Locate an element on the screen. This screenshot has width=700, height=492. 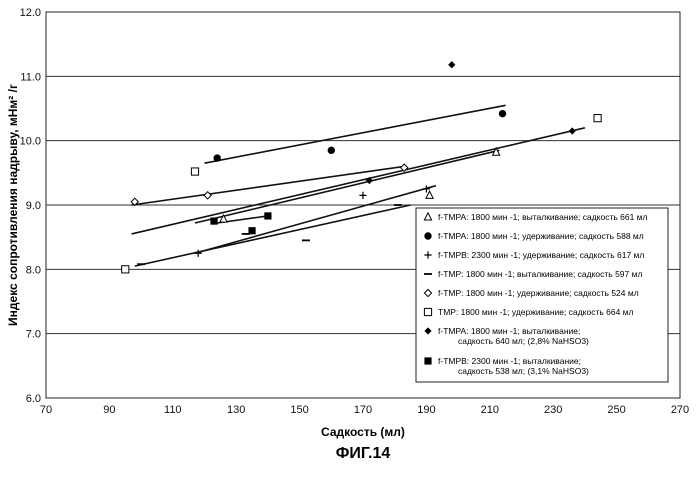
x-tick-label: 150 is located at coordinates (299, 410).